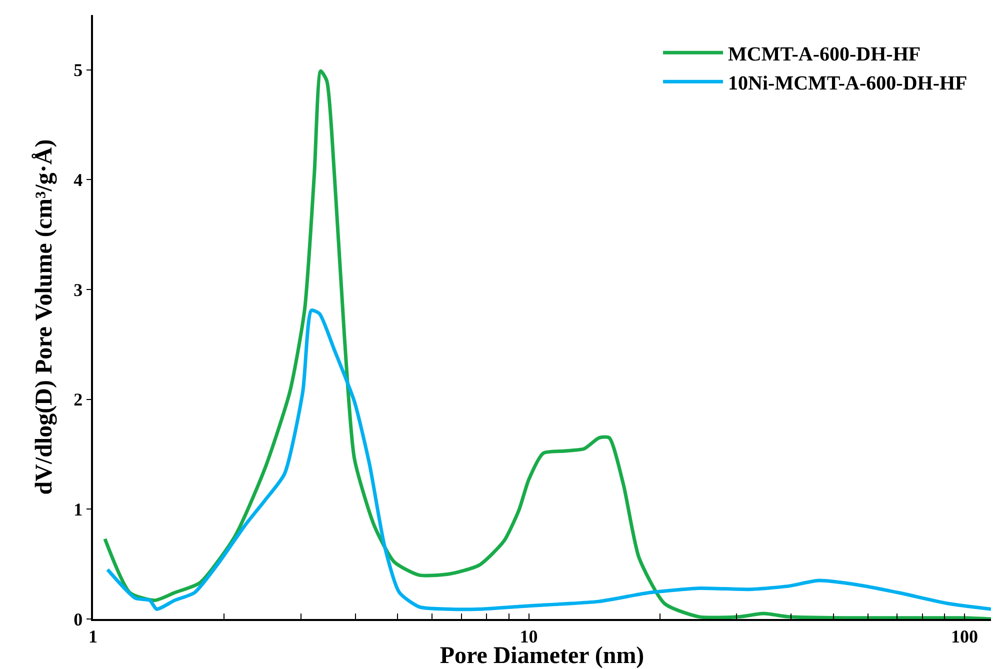  What do you see at coordinates (848, 83) in the screenshot?
I see `legend-label: 10Ni-MCMT-A-600-DH-HF` at bounding box center [848, 83].